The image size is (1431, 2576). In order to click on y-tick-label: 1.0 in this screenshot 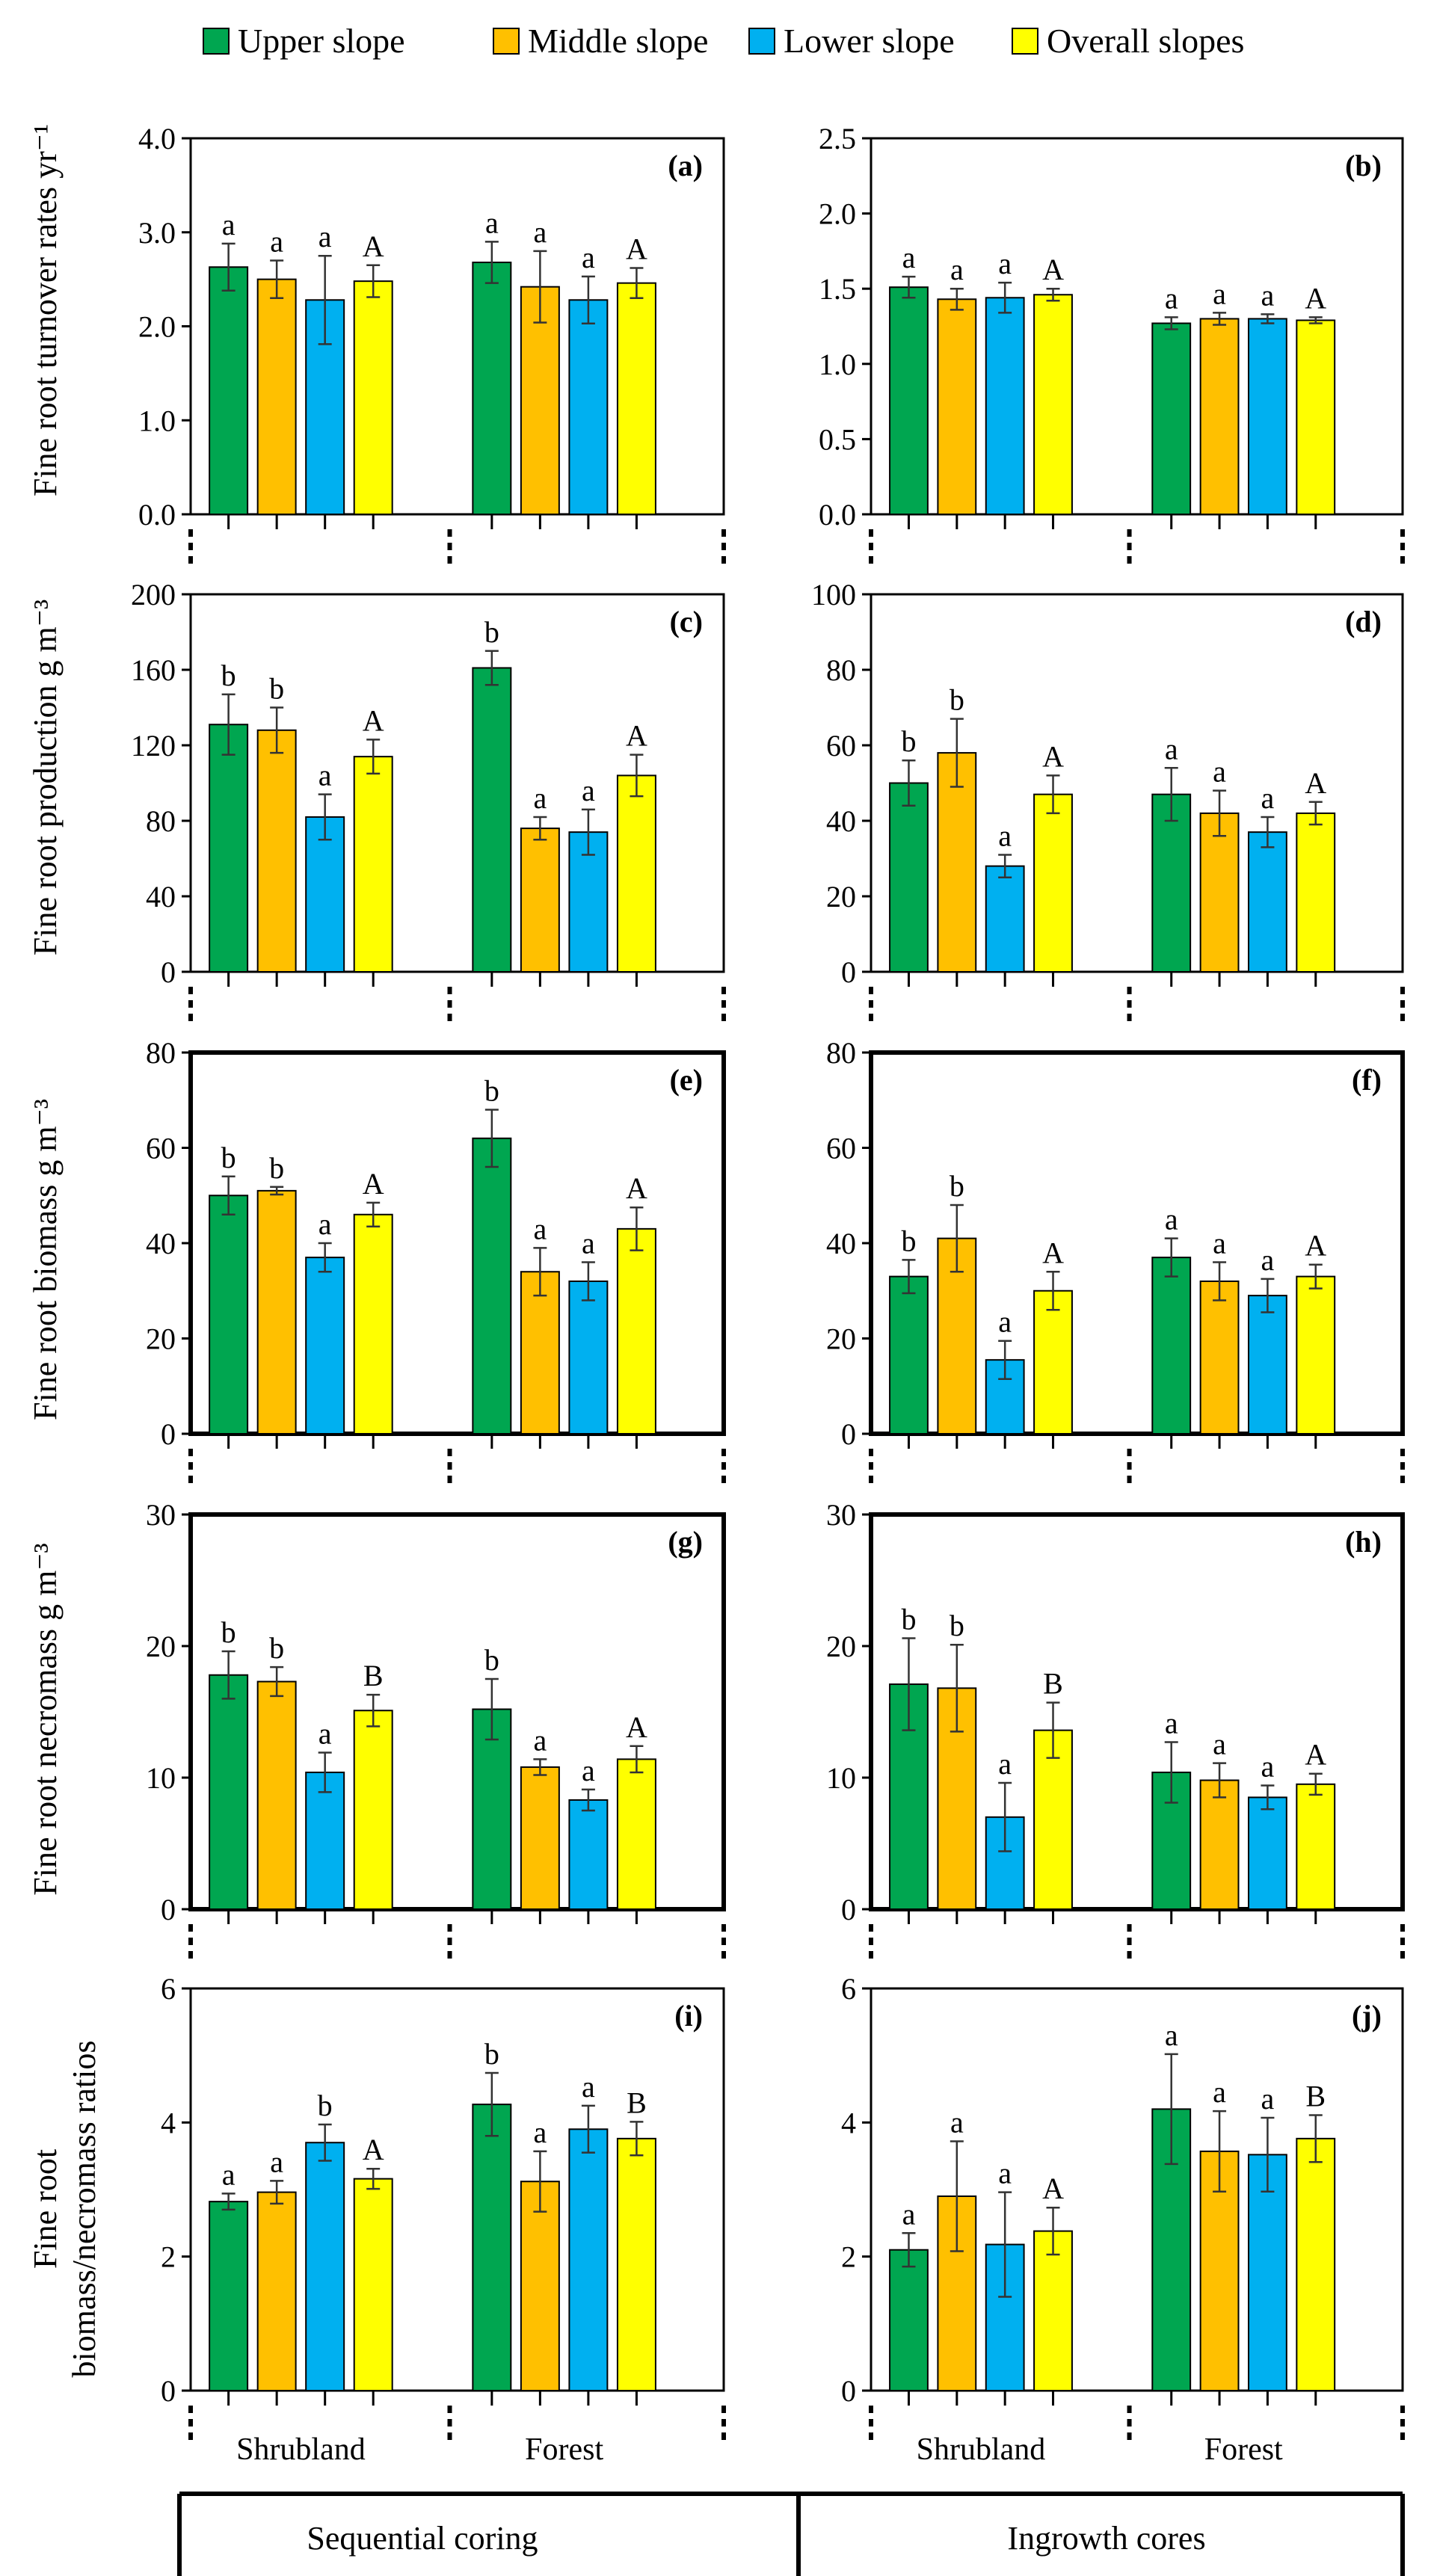, I will do `click(157, 420)`.